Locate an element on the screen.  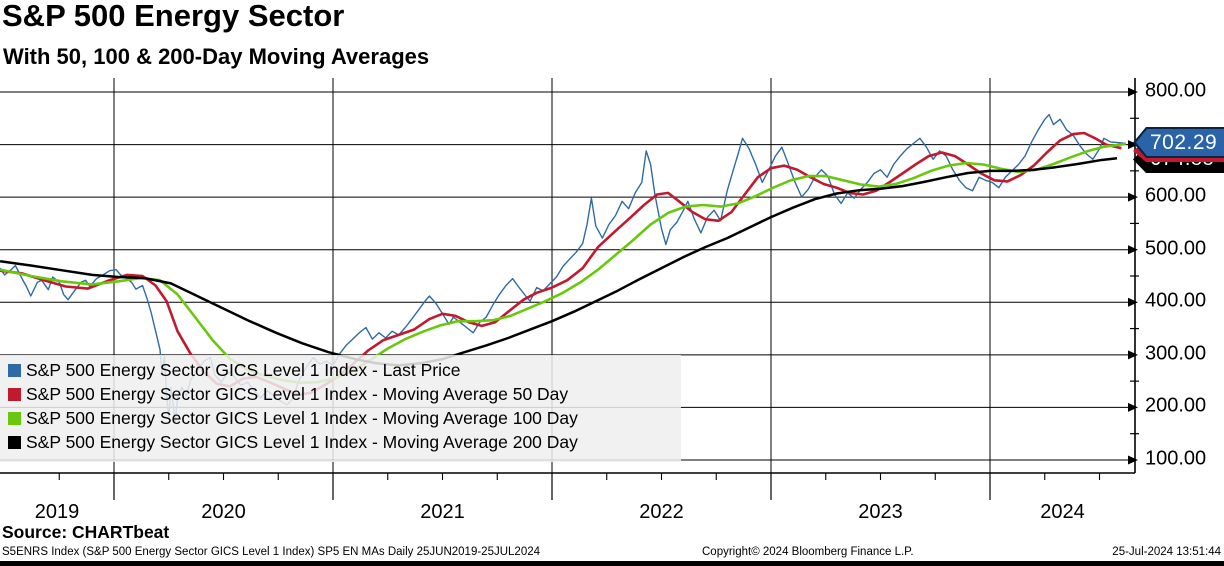
footer-copyright: Copyright© 2024 Bloomberg Finance L.P. is located at coordinates (808, 552).